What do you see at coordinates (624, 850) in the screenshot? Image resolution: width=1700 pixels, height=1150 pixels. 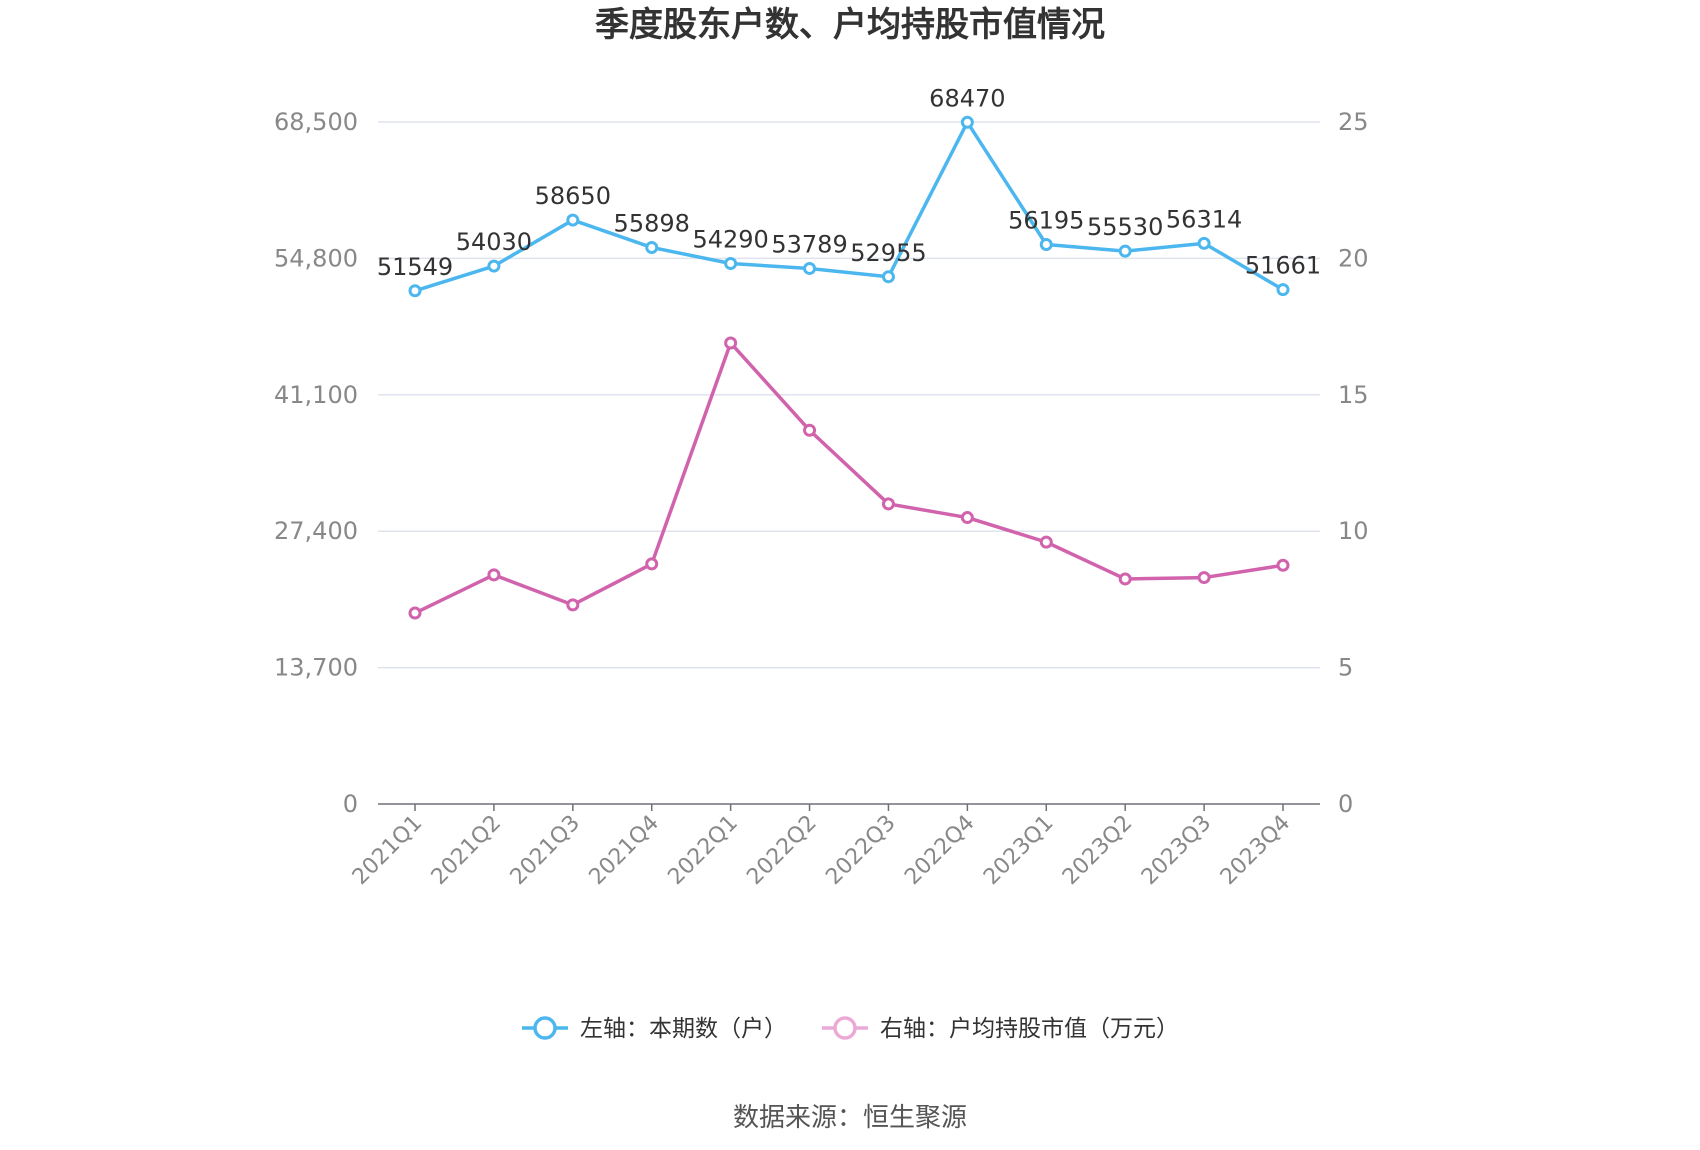 I see `x-axis-tick-label: 2021Q4` at bounding box center [624, 850].